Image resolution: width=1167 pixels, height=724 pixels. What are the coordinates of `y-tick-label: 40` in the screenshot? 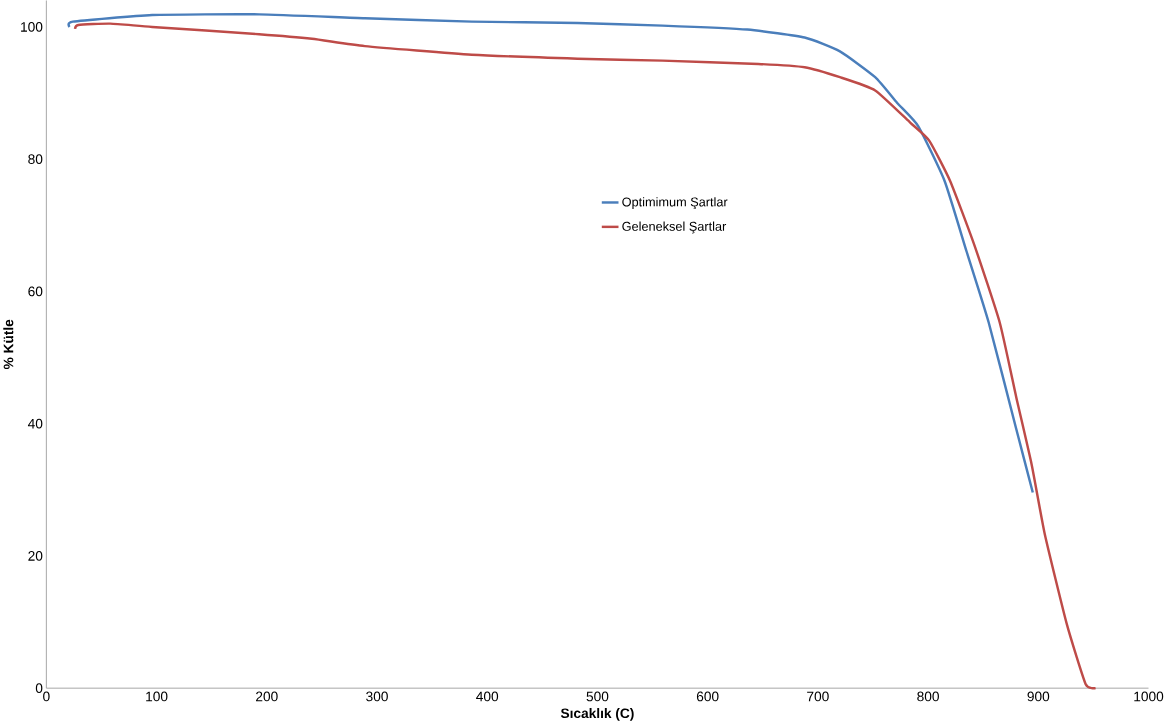 It's located at (35, 423).